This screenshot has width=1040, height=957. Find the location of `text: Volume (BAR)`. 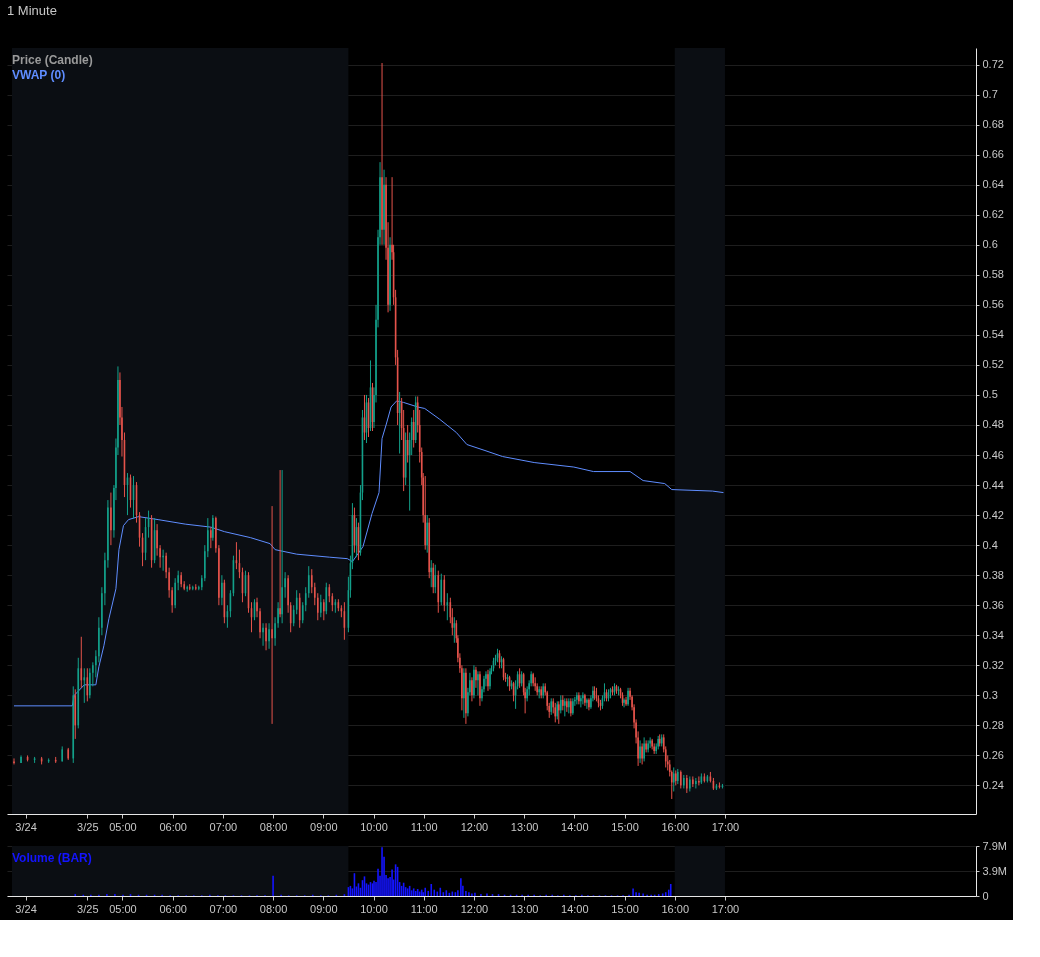

text: Volume (BAR) is located at coordinates (52, 858).